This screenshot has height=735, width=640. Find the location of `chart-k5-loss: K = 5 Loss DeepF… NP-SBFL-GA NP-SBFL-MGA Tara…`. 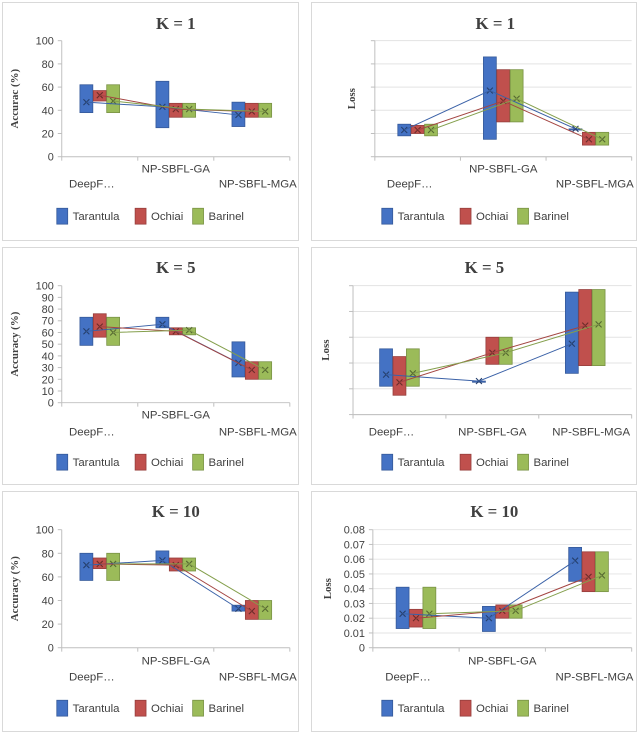

chart-k5-loss: K = 5 Loss DeepF… NP-SBFL-GA NP-SBFL-MGA Tara… is located at coordinates (476, 364).